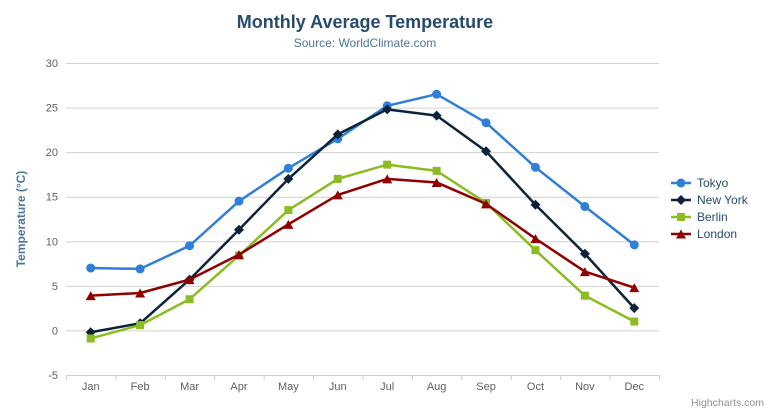 This screenshot has width=769, height=416. Describe the element at coordinates (238, 387) in the screenshot. I see `x-axis-label: Apr` at that location.